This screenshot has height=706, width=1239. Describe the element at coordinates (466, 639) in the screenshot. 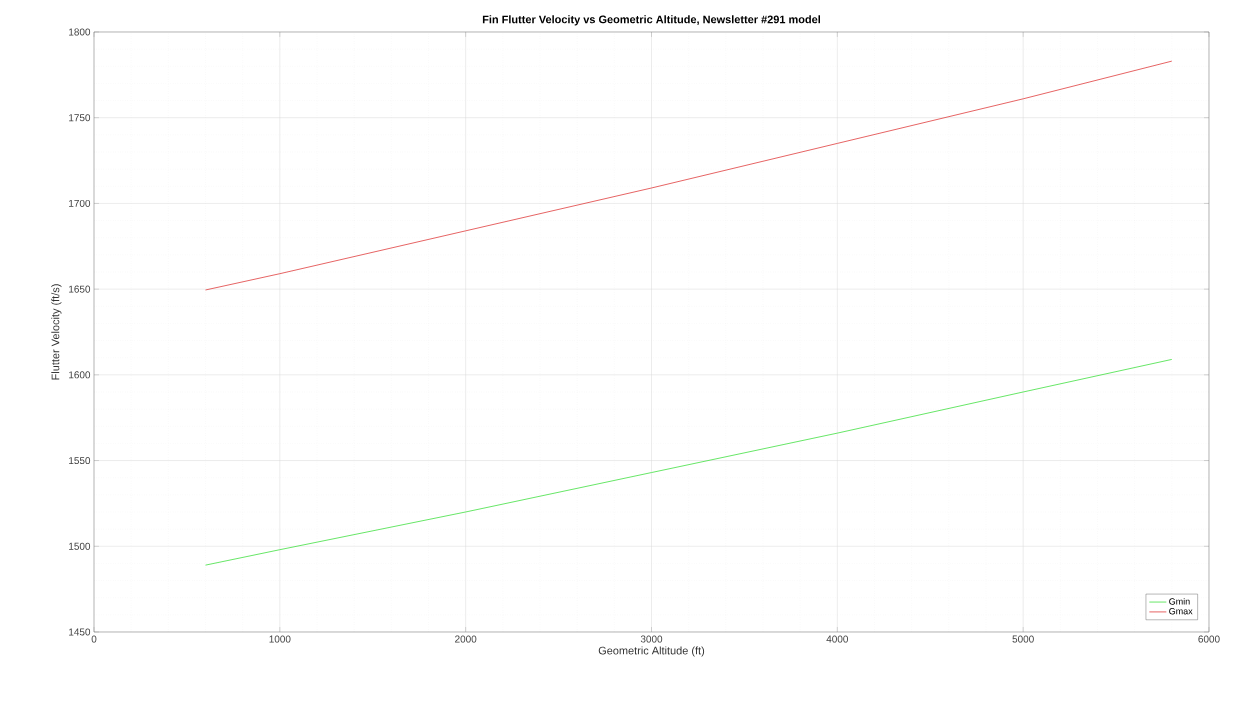

I see `x-tick-label: 2000` at that location.